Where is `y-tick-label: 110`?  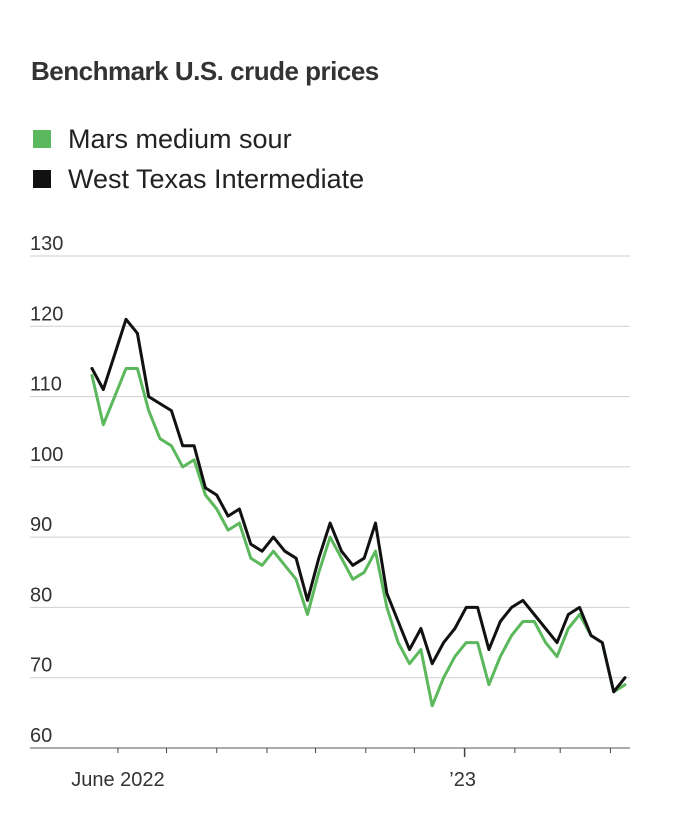
y-tick-label: 110 is located at coordinates (46, 385).